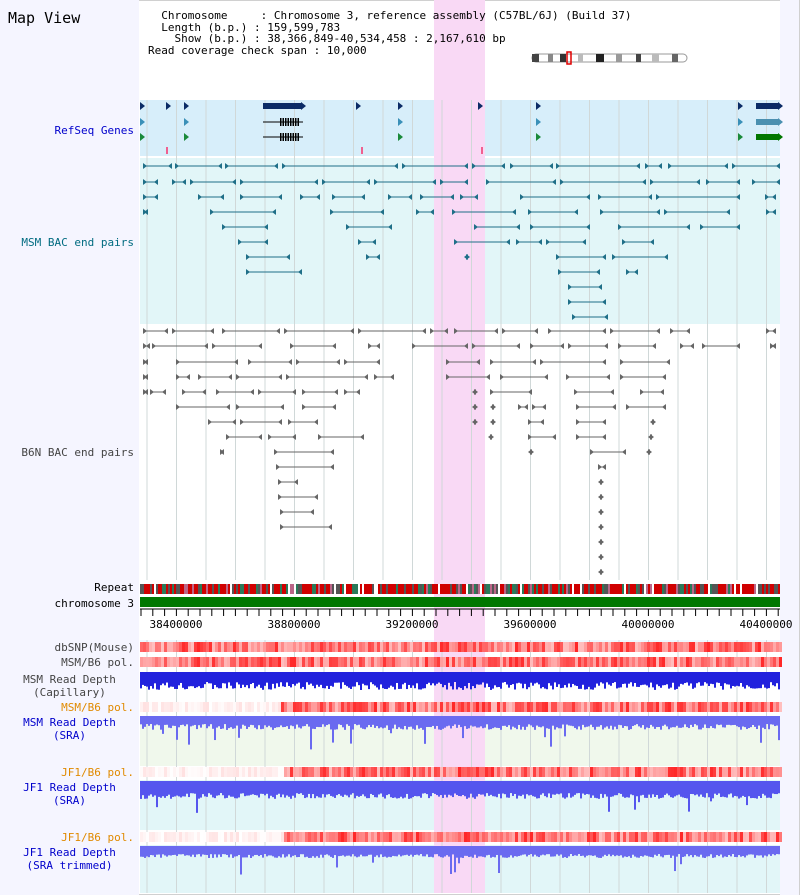  What do you see at coordinates (97, 707) in the screenshot?
I see `track-label-msm-b6-pol-2: MSM/B6 pol.` at bounding box center [97, 707].